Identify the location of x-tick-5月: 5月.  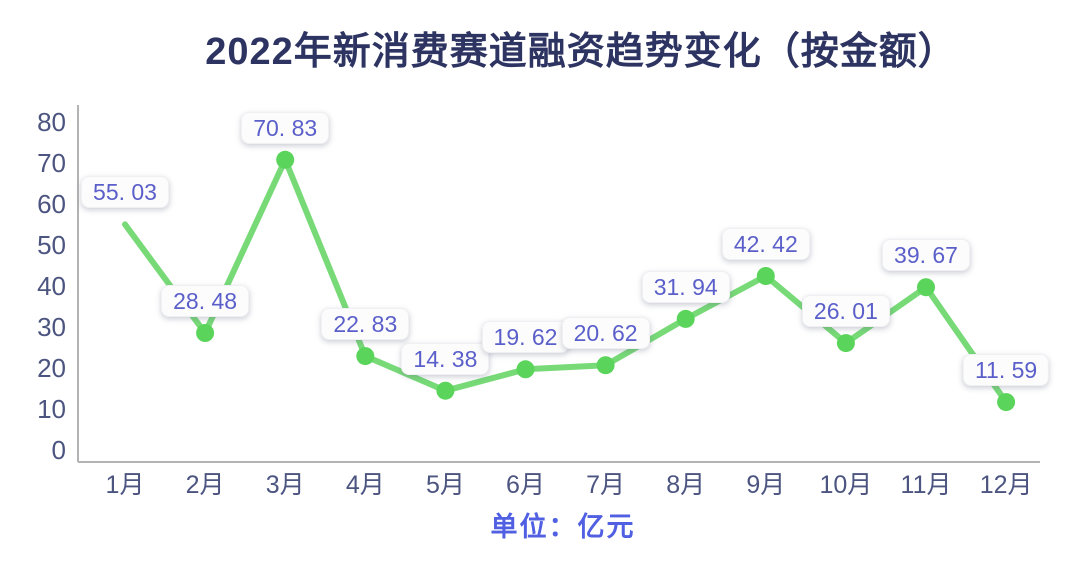
(445, 485).